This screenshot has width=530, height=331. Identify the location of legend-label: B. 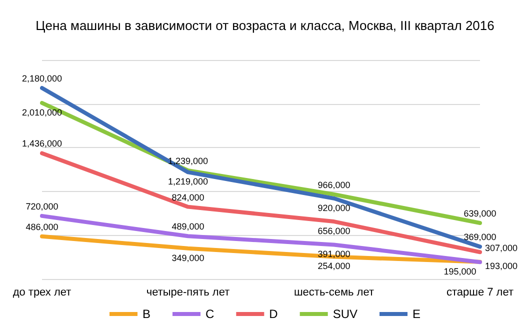
(146, 314).